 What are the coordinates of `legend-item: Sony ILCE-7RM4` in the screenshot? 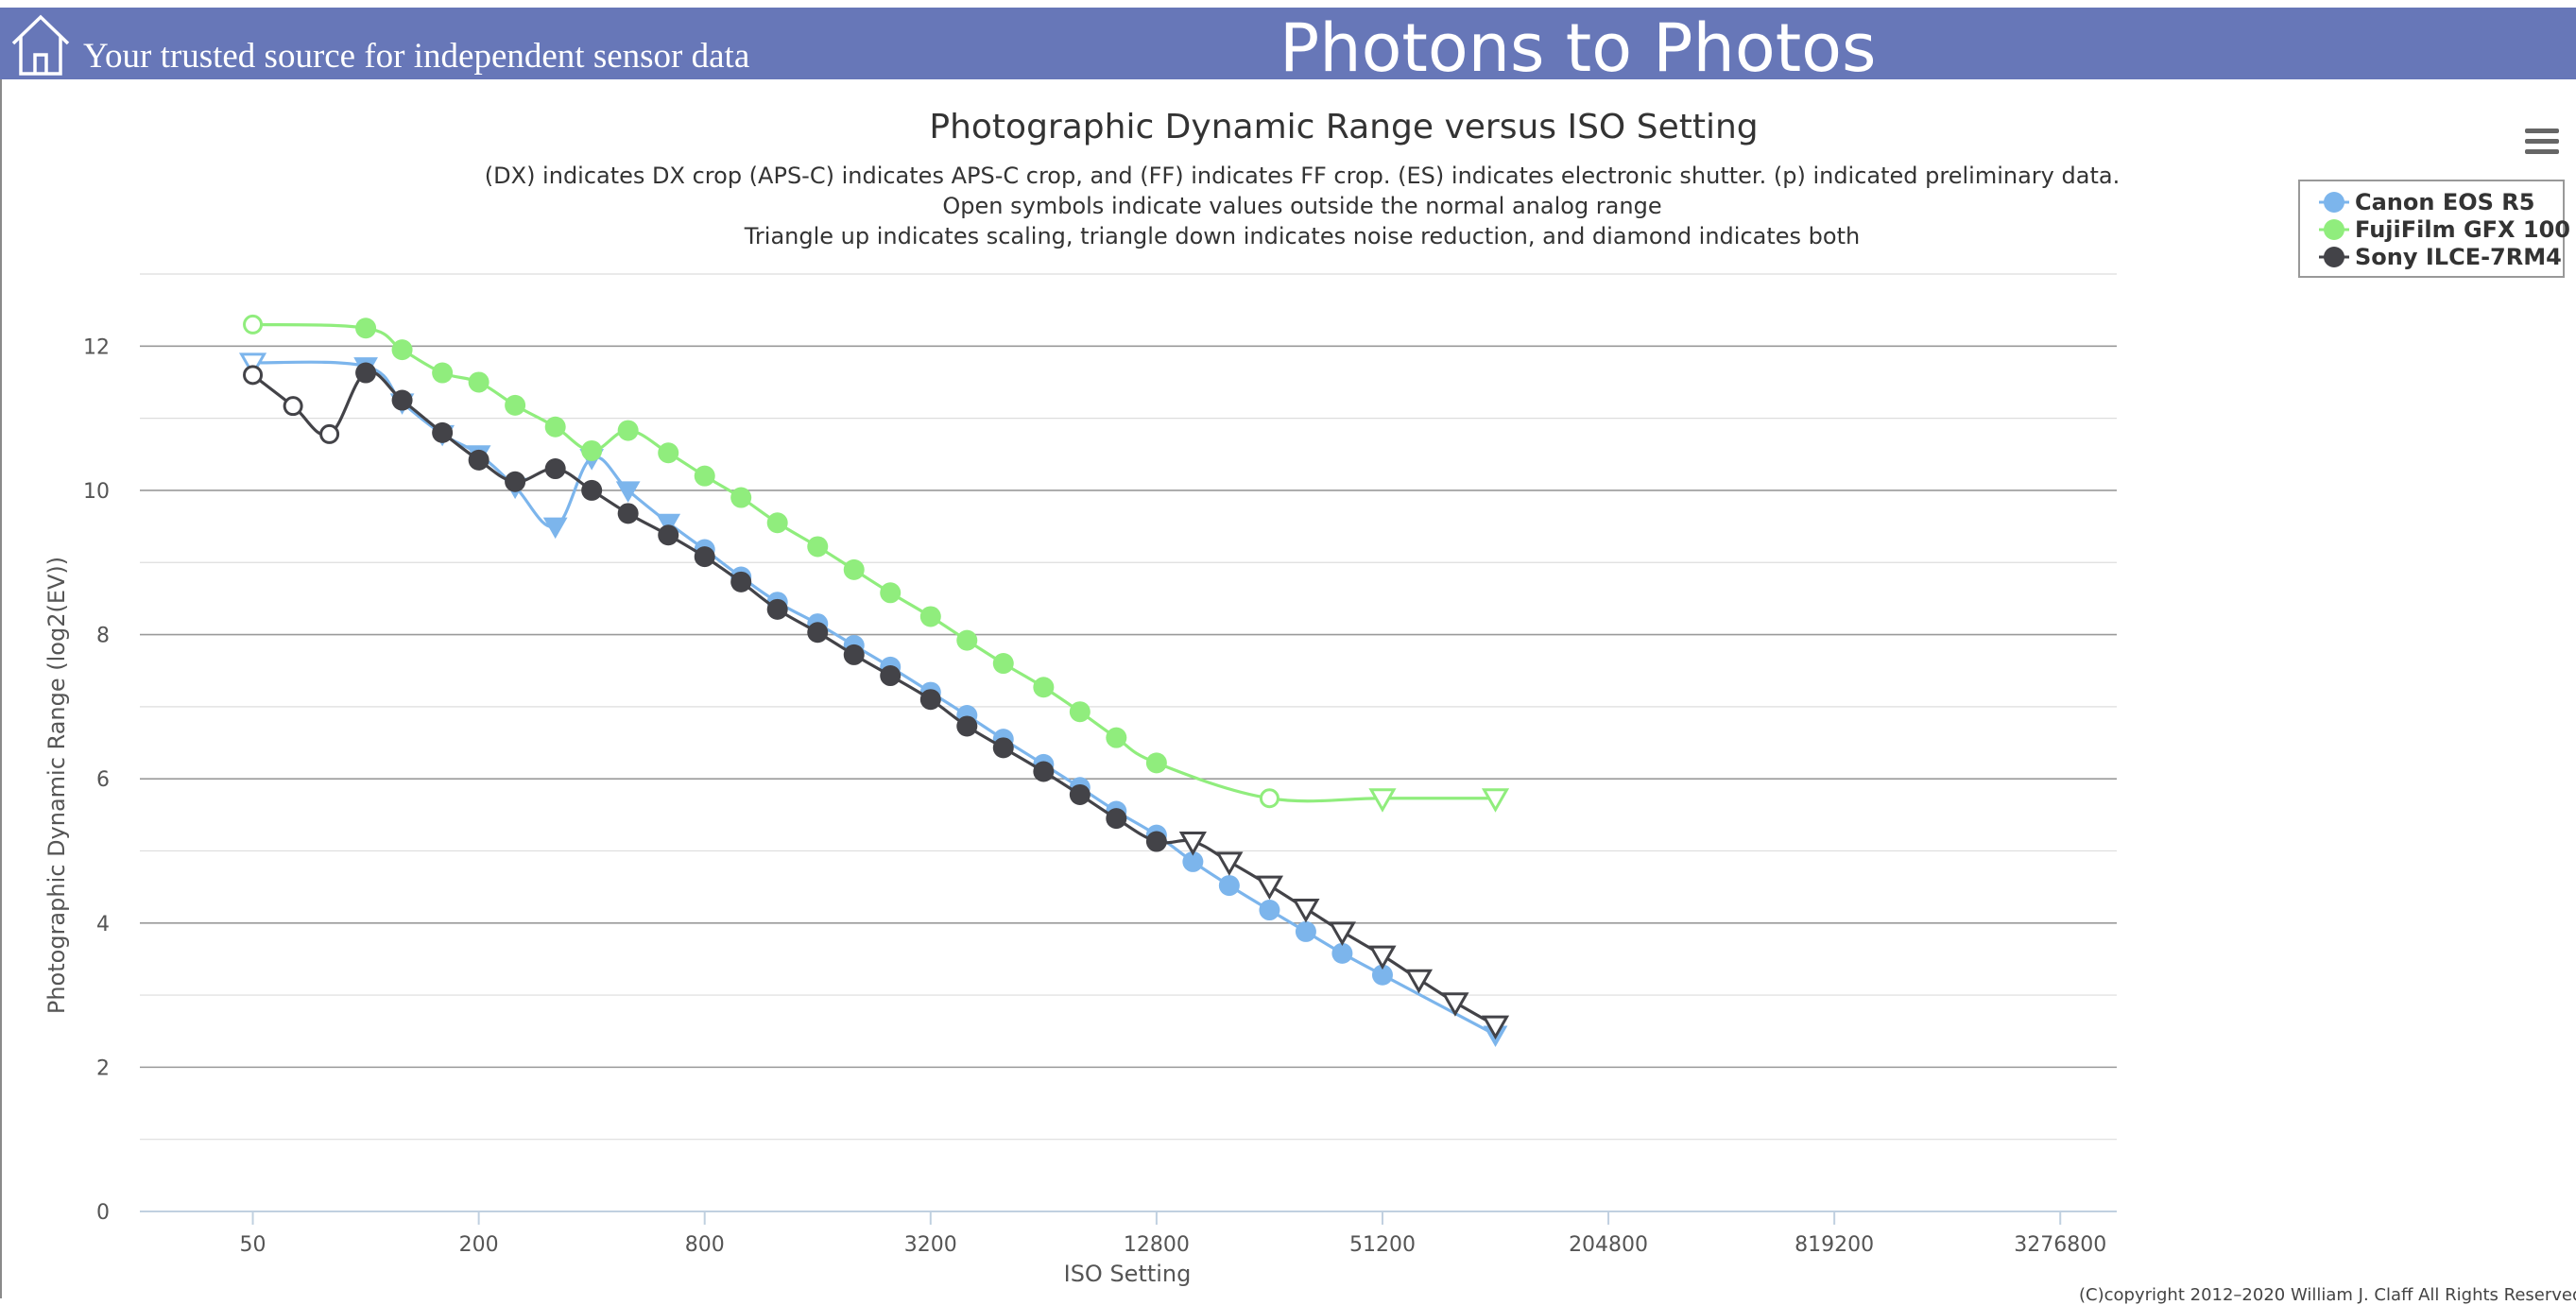 It's located at (2439, 257).